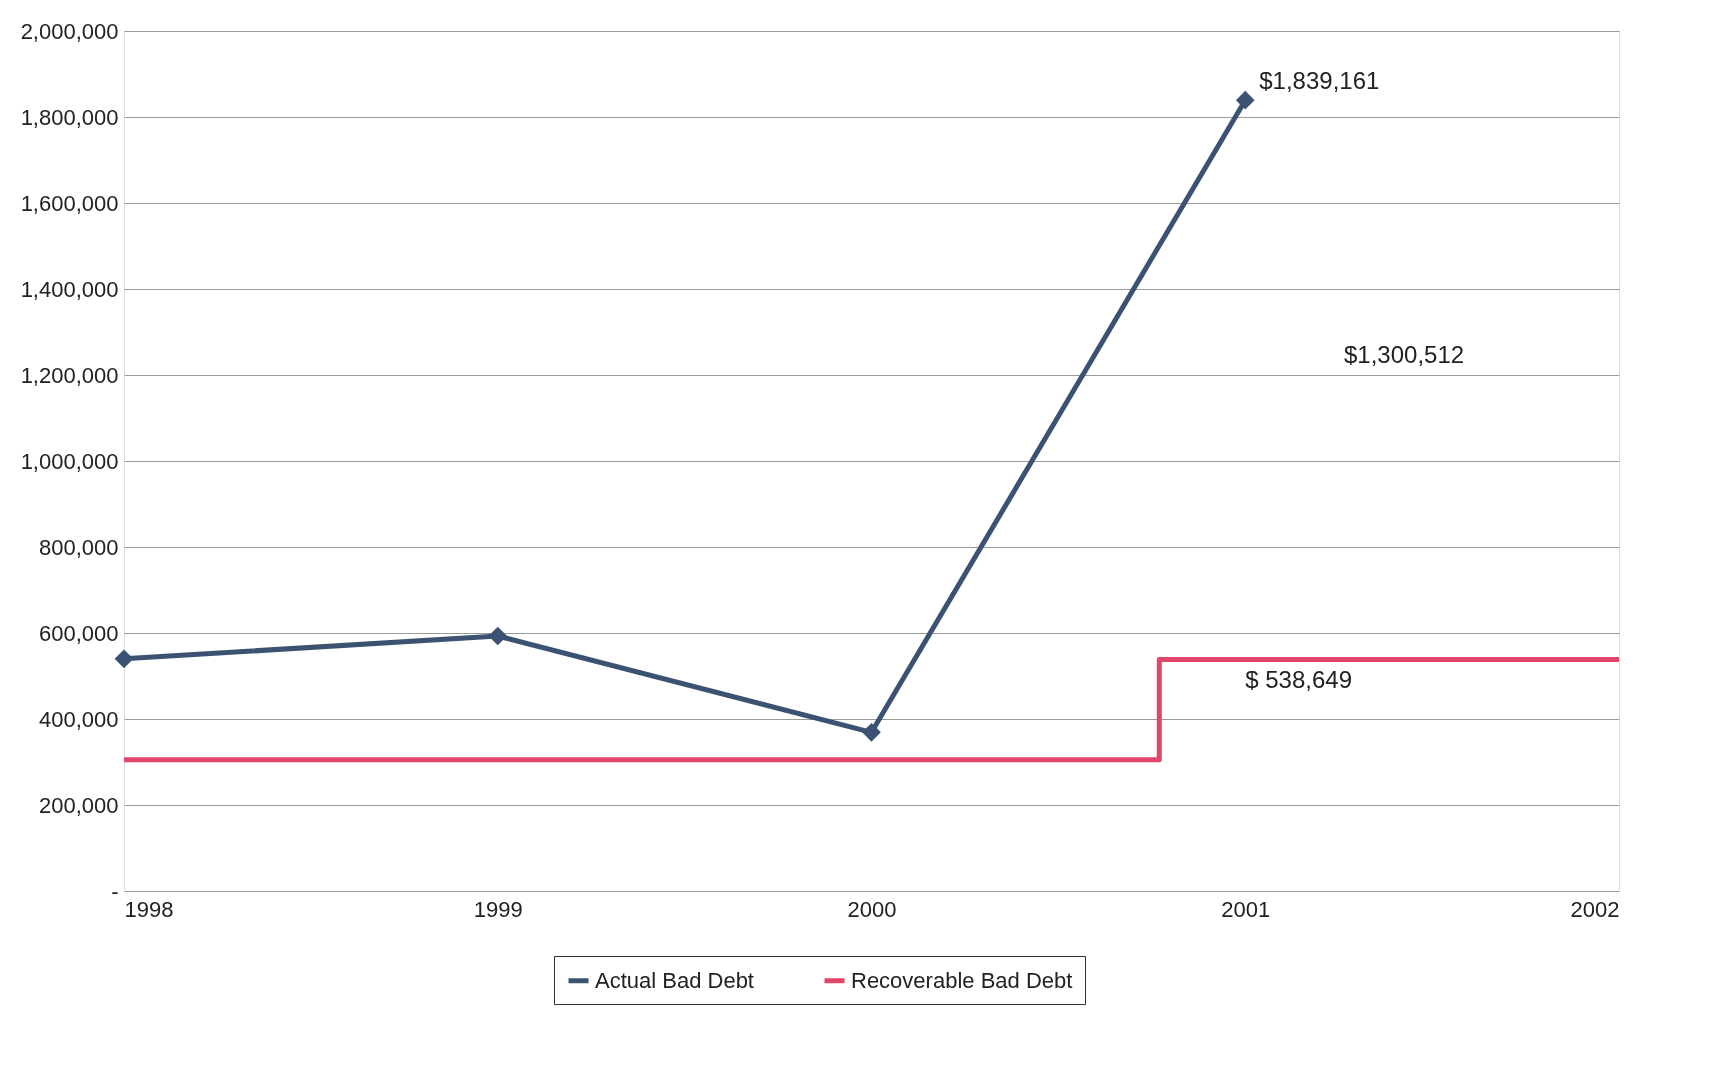 This screenshot has width=1721, height=1077. I want to click on y-tick-label: 600,000, so click(78, 633).